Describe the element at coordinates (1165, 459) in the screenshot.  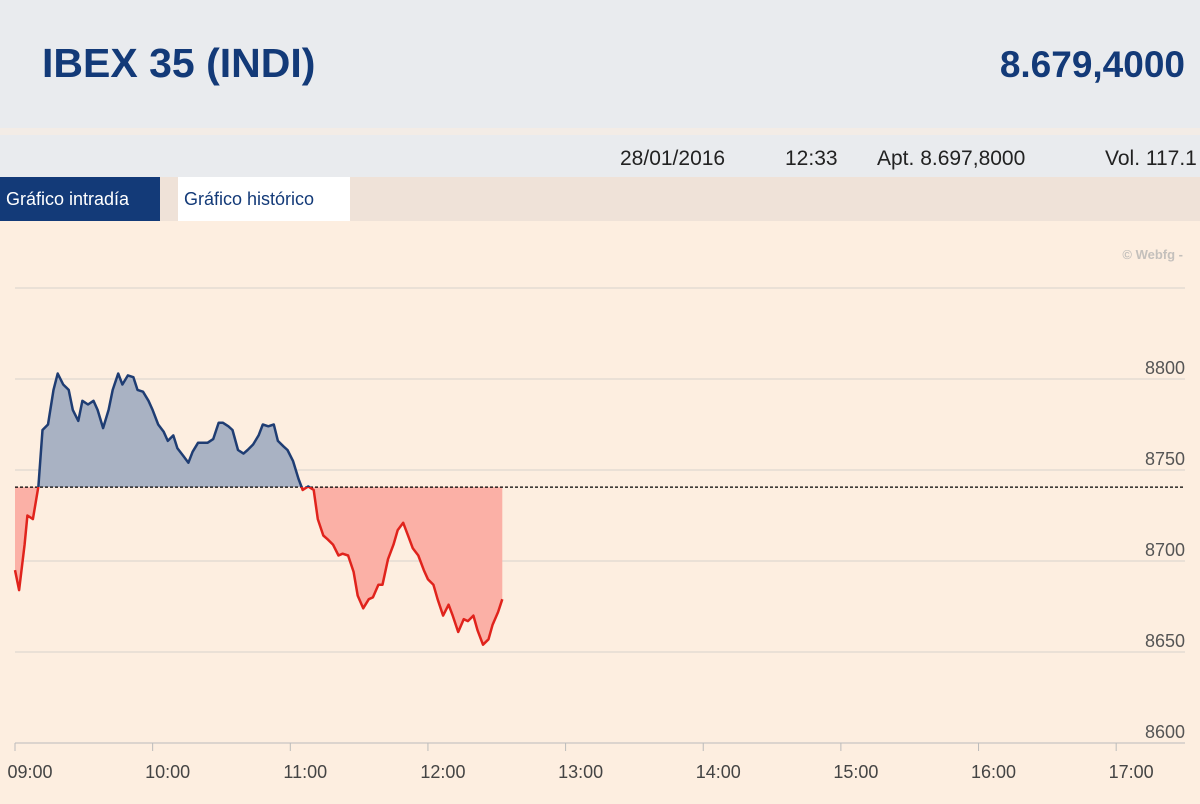
I see `y-tick-label: 8750` at that location.